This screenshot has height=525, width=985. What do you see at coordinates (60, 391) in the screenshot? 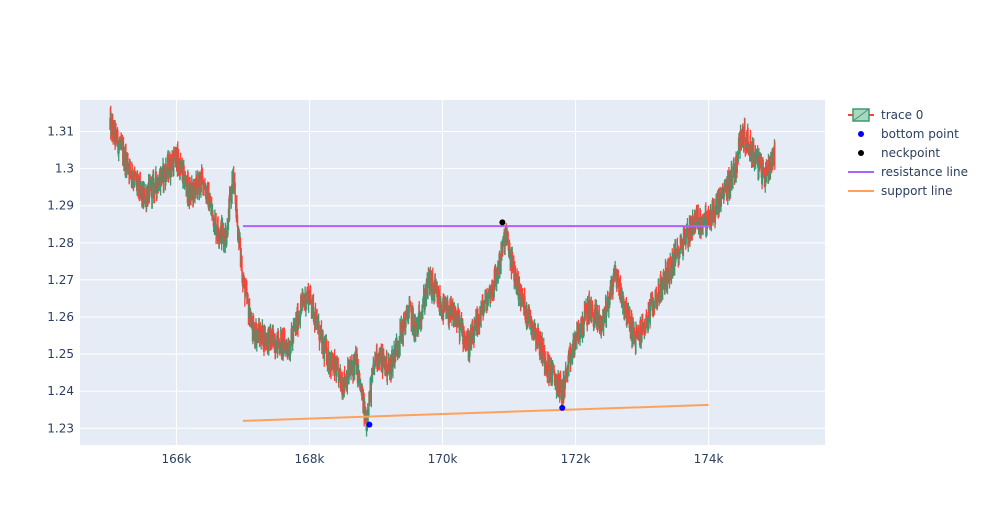
I see `y-tick-label: 1.24` at bounding box center [60, 391].